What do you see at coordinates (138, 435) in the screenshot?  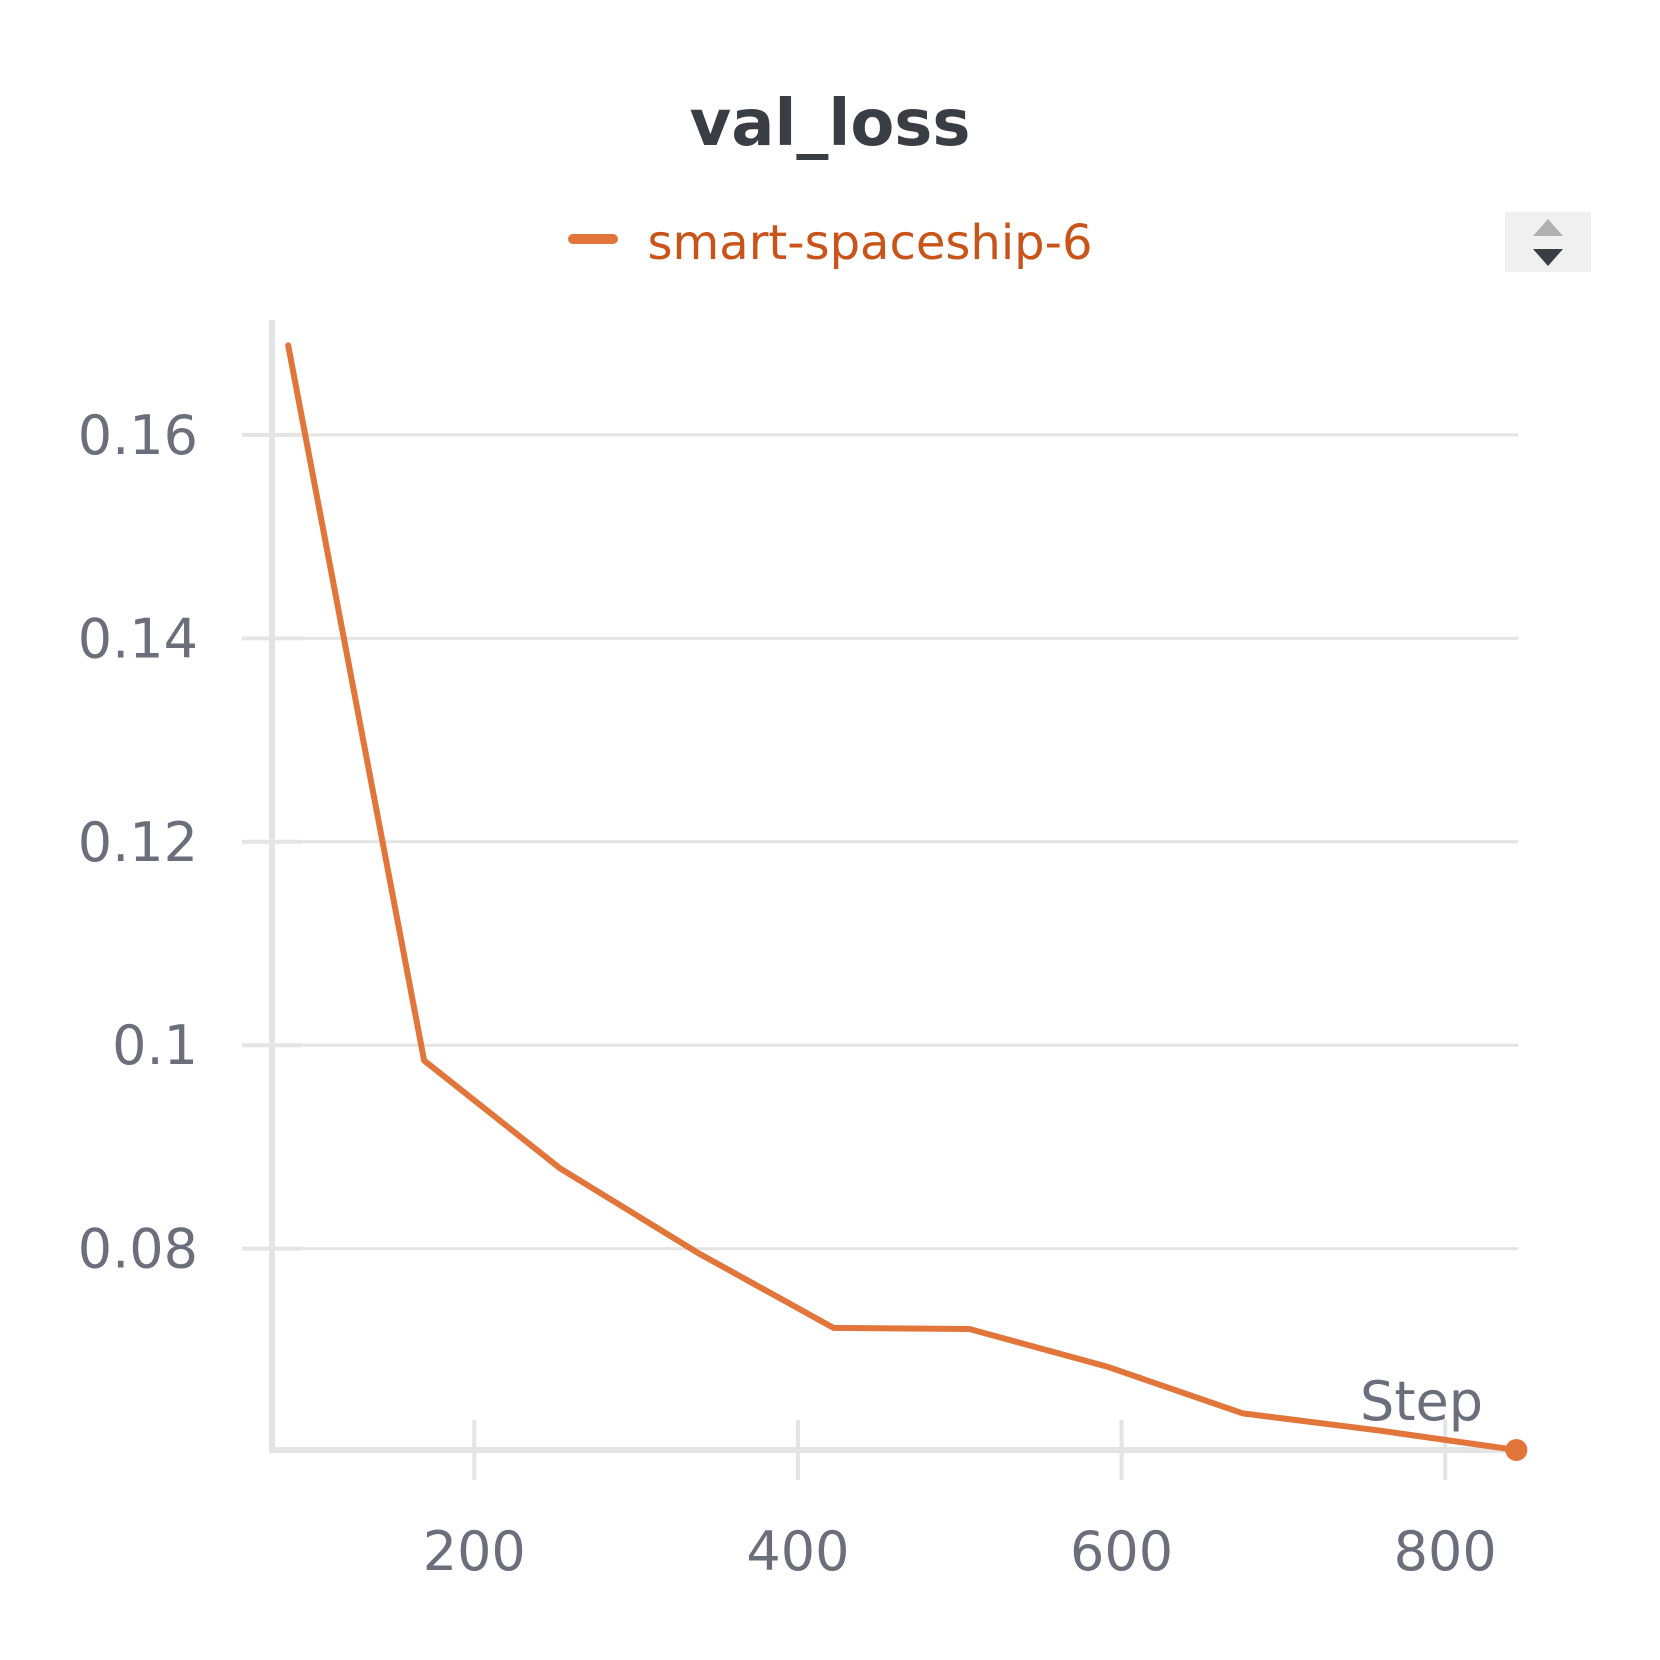 I see `y-tick-label: 0.16` at bounding box center [138, 435].